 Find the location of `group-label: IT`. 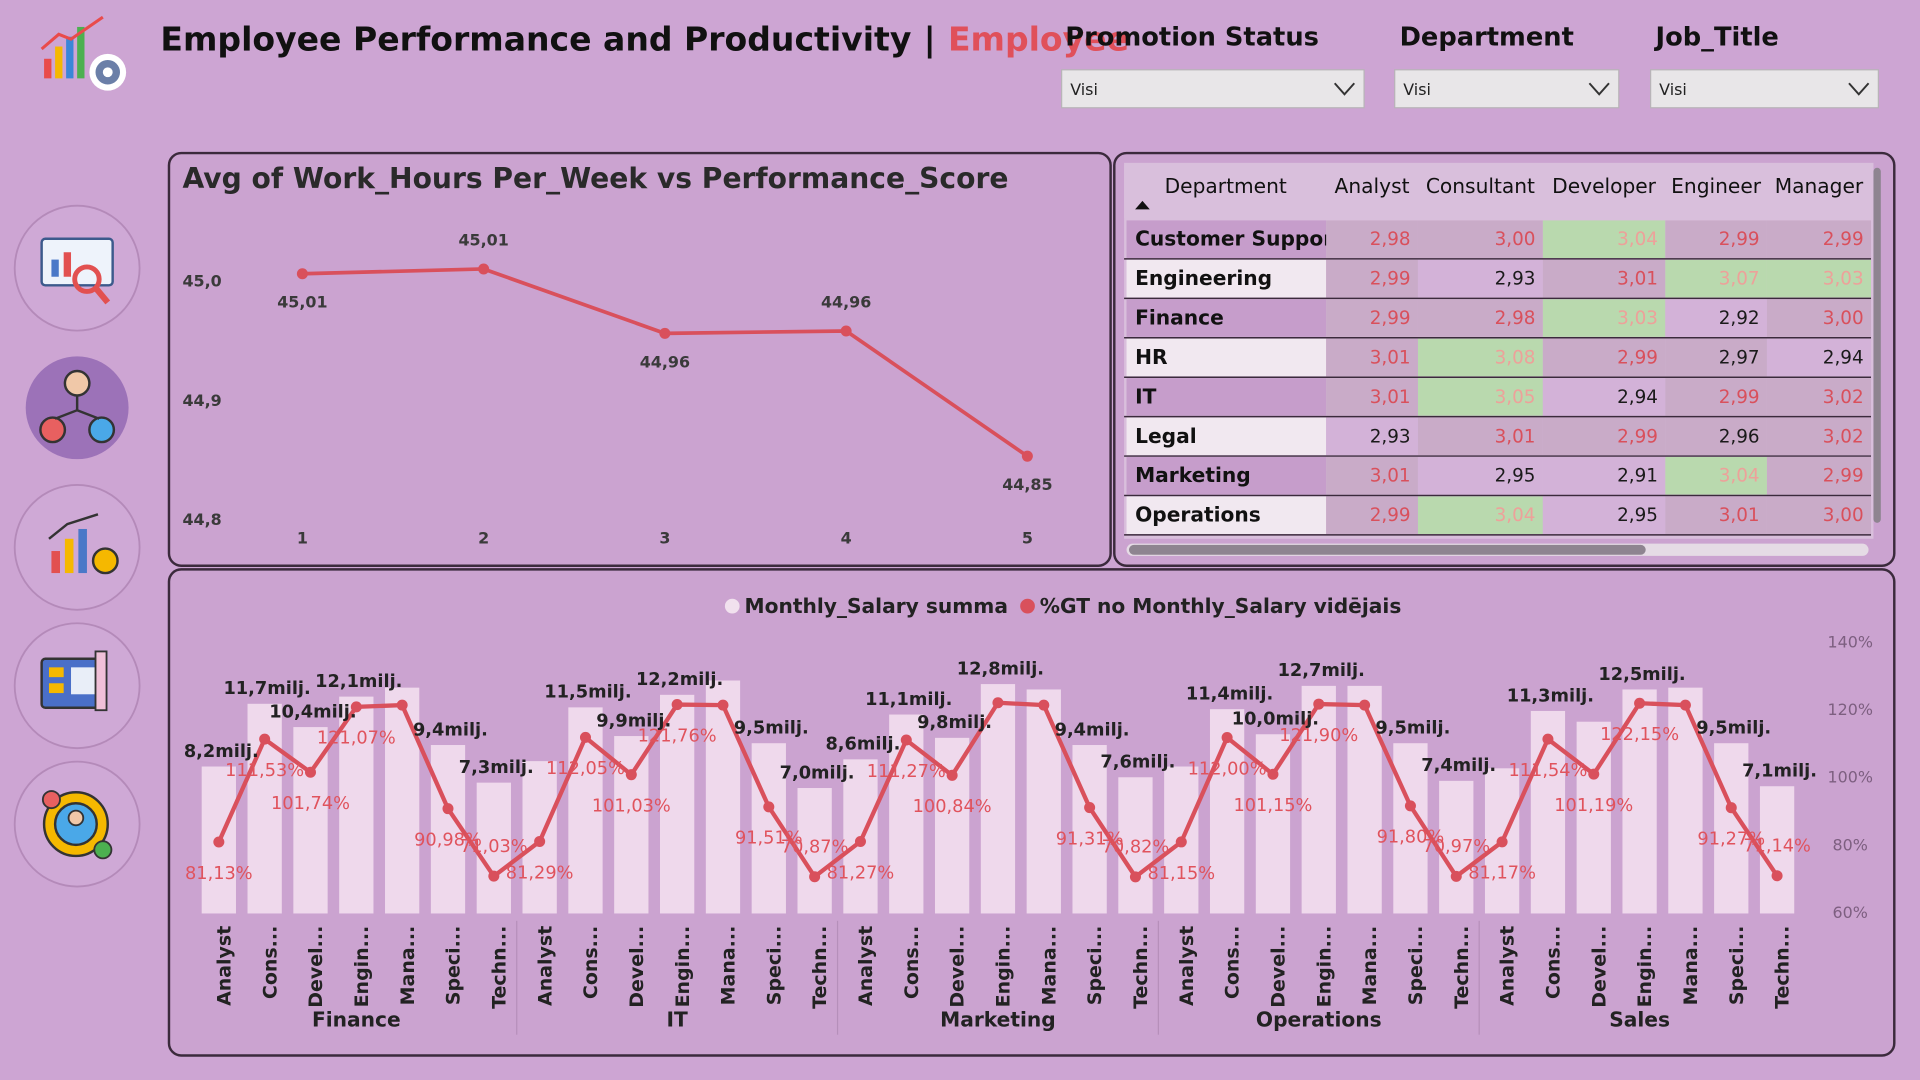

group-label: IT is located at coordinates (677, 1020).